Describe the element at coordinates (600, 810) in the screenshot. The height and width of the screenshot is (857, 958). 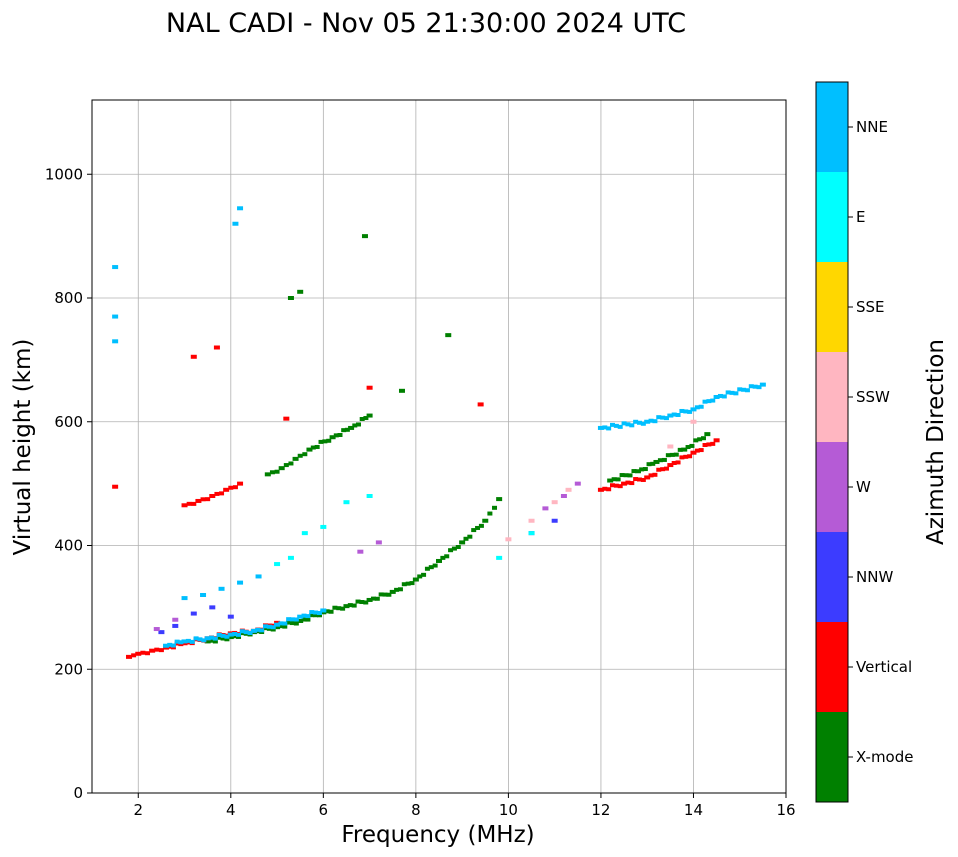
I see `x-tick-label: 12` at that location.